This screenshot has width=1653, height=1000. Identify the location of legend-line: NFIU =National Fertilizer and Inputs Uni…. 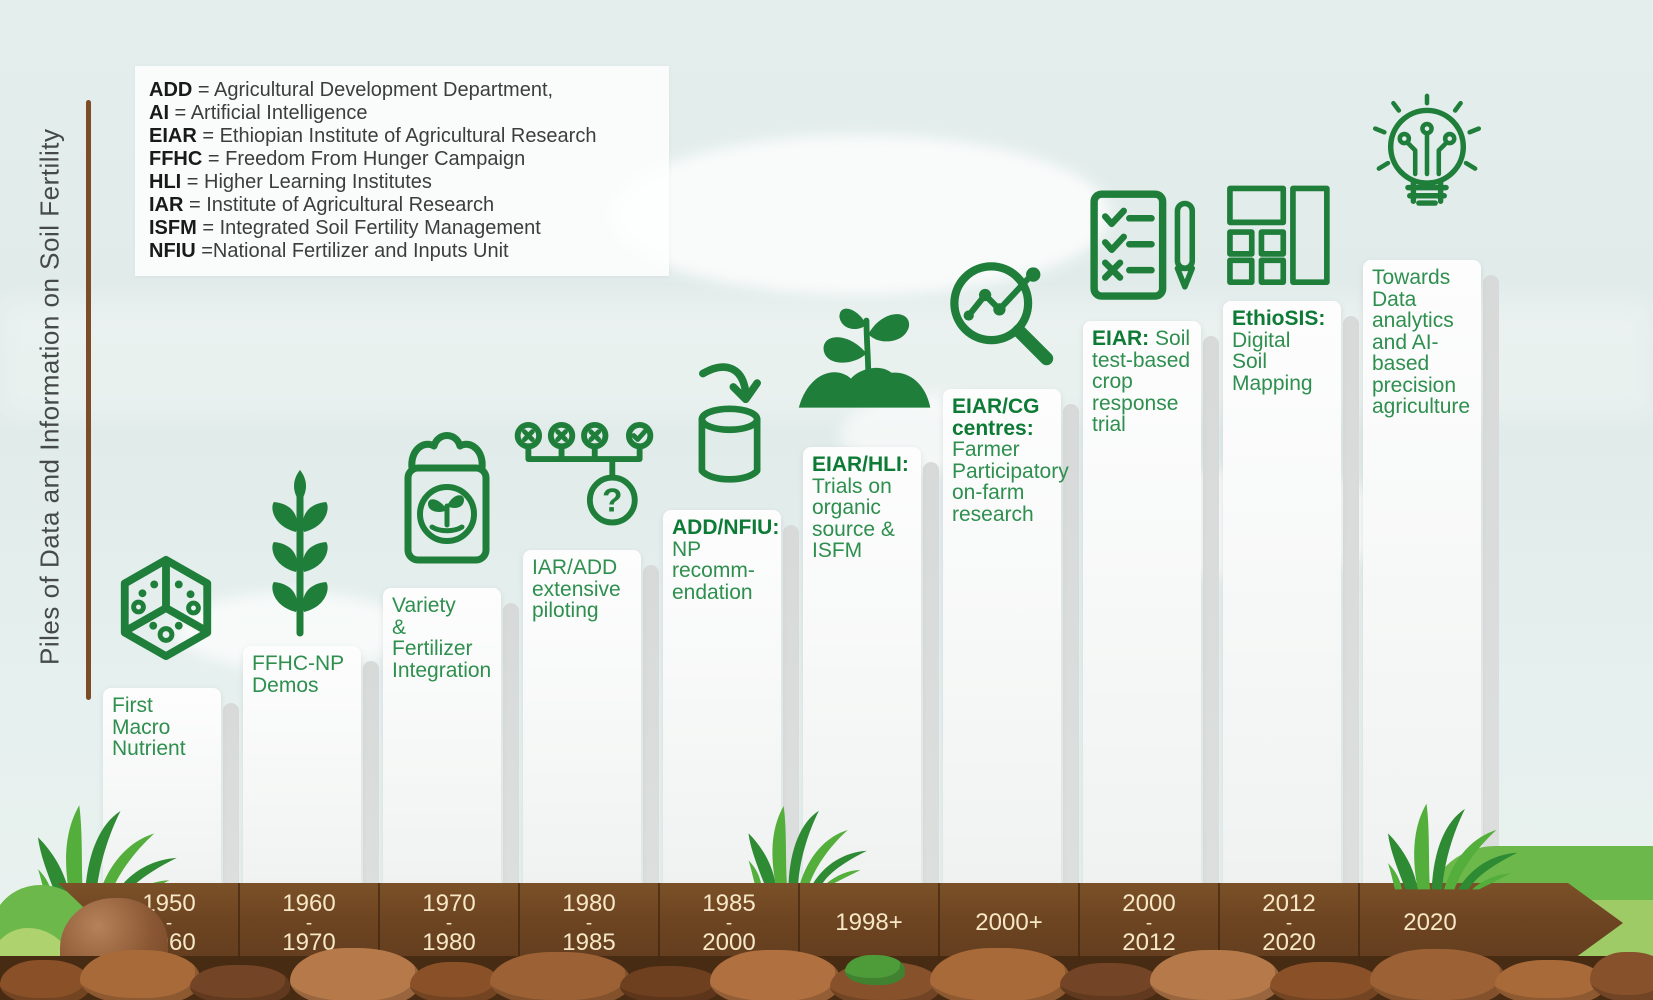
(329, 251).